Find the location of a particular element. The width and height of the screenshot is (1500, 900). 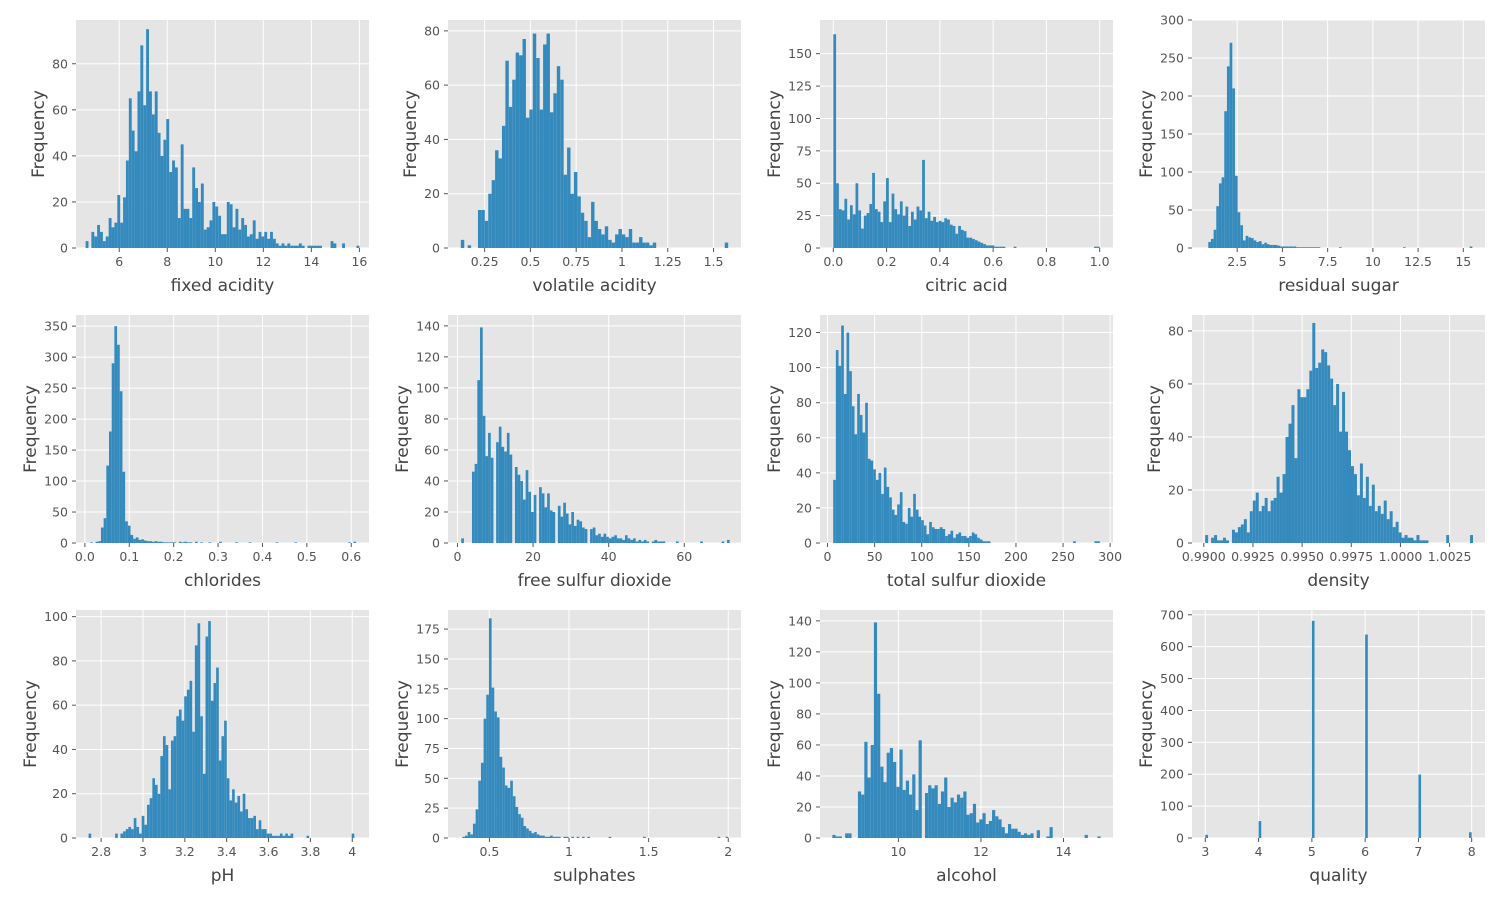

x-tick-label: 1.0 is located at coordinates (1100, 261).